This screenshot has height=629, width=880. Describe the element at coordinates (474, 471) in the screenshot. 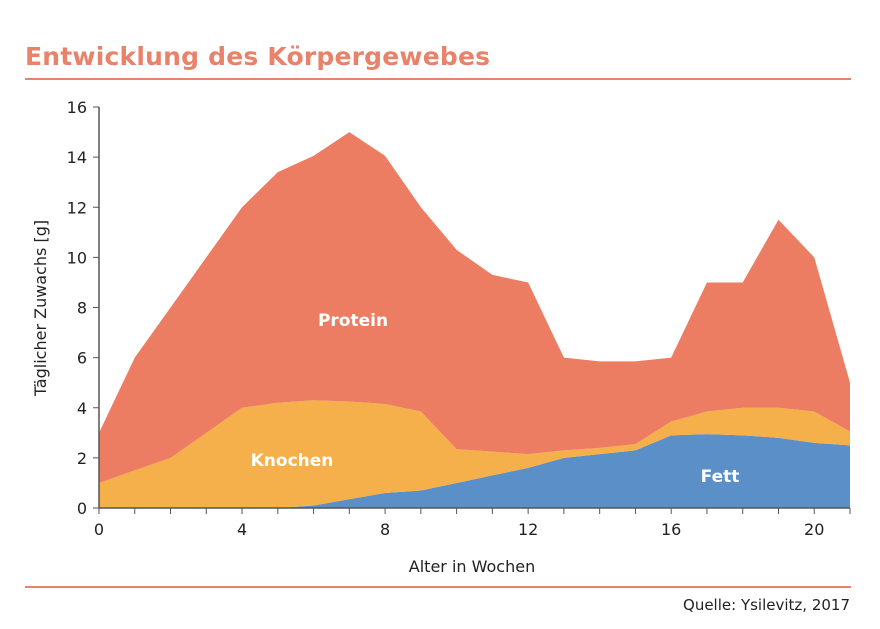

I see `area-fett` at that location.